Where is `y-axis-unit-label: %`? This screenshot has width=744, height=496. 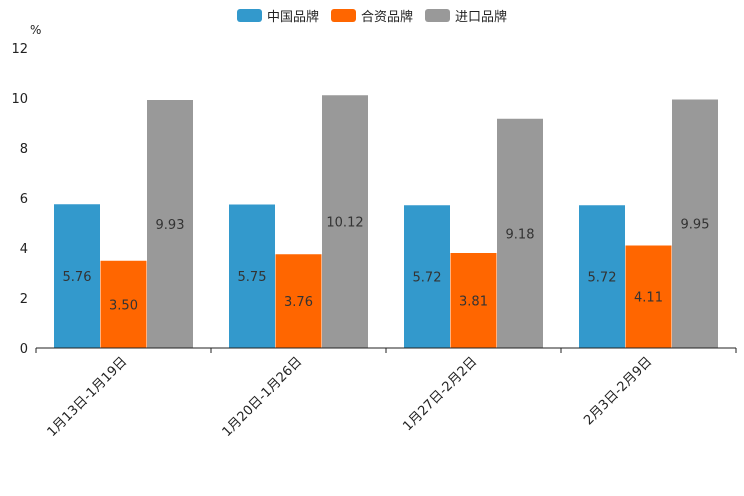 y-axis-unit-label: % is located at coordinates (35, 30).